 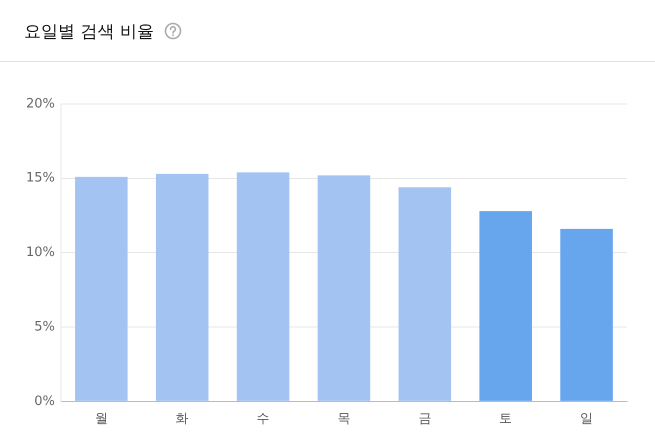 I want to click on x-tick-label: 화, so click(x=182, y=419).